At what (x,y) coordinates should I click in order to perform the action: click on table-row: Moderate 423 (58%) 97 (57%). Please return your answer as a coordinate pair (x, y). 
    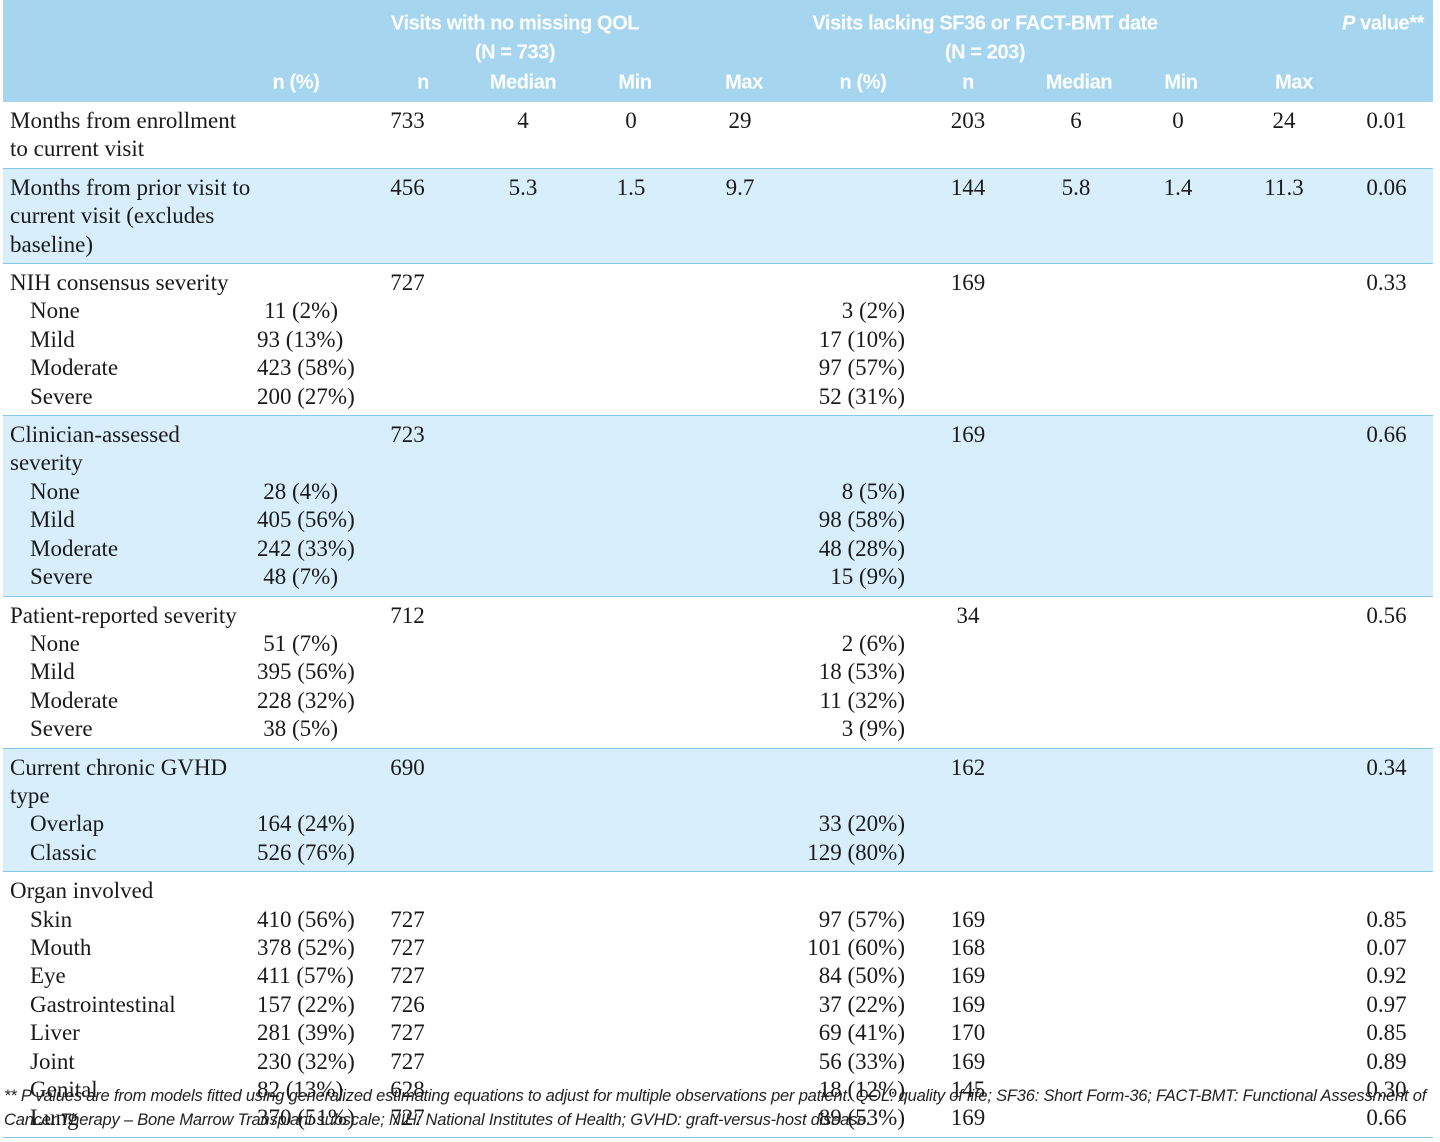
    Looking at the image, I should click on (718, 368).